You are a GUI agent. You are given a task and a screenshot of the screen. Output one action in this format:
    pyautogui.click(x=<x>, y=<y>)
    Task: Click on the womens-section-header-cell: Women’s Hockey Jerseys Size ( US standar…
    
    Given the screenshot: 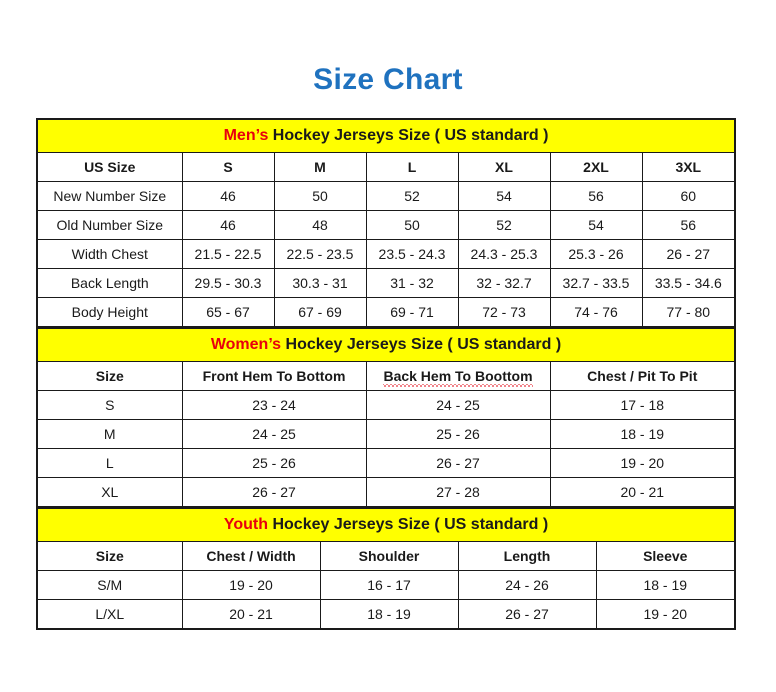 What is the action you would take?
    pyautogui.click(x=386, y=344)
    